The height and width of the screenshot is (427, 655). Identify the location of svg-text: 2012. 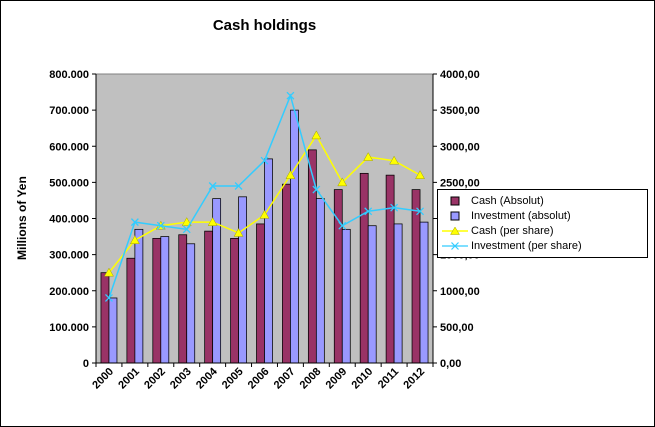
(414, 379).